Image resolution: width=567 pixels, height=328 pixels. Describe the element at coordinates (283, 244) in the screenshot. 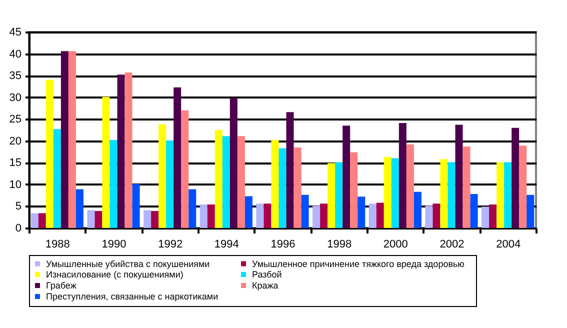

I see `x-tick-label: 1996` at that location.